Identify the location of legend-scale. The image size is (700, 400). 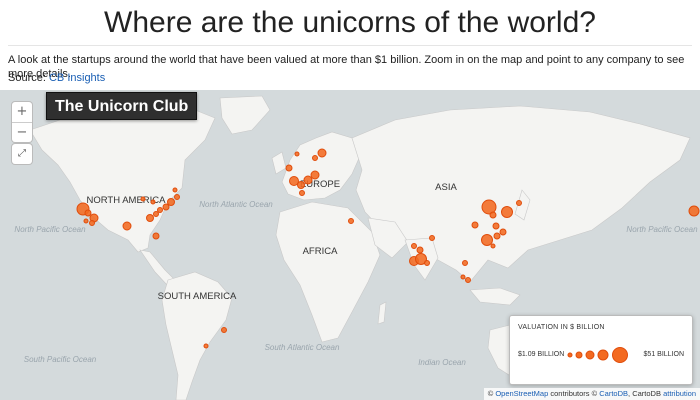
(597, 355).